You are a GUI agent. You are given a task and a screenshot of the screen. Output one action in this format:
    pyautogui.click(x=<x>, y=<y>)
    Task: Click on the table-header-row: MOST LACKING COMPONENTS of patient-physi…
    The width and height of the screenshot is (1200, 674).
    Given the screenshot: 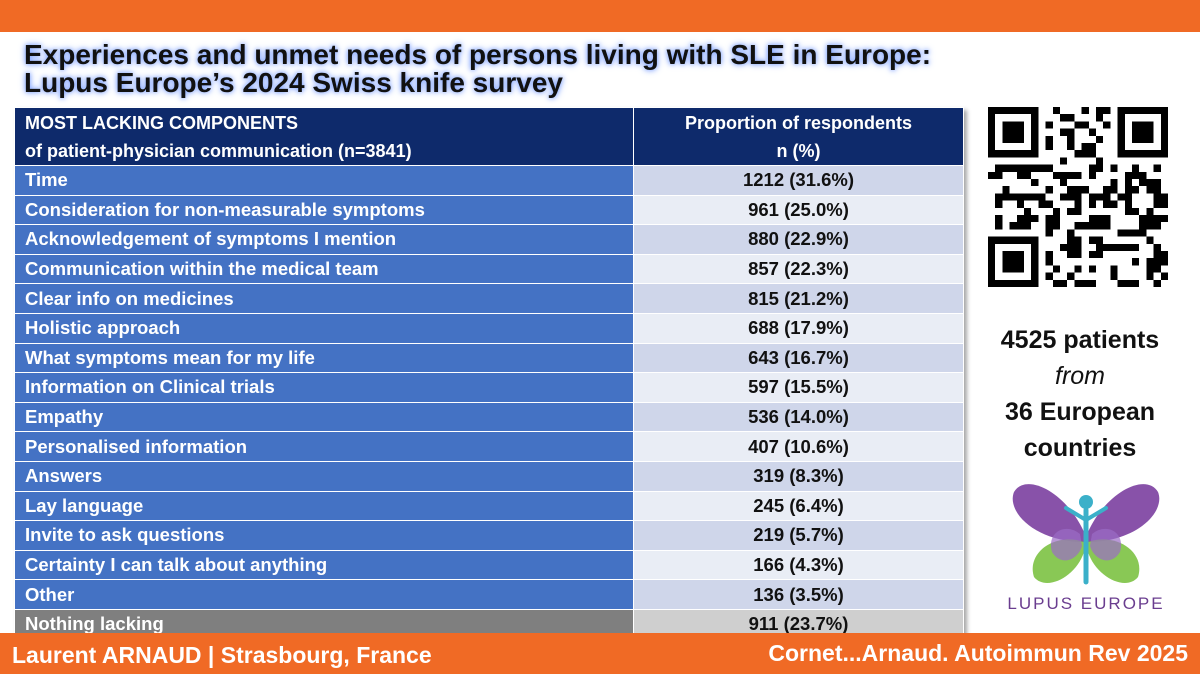 What is the action you would take?
    pyautogui.click(x=489, y=136)
    